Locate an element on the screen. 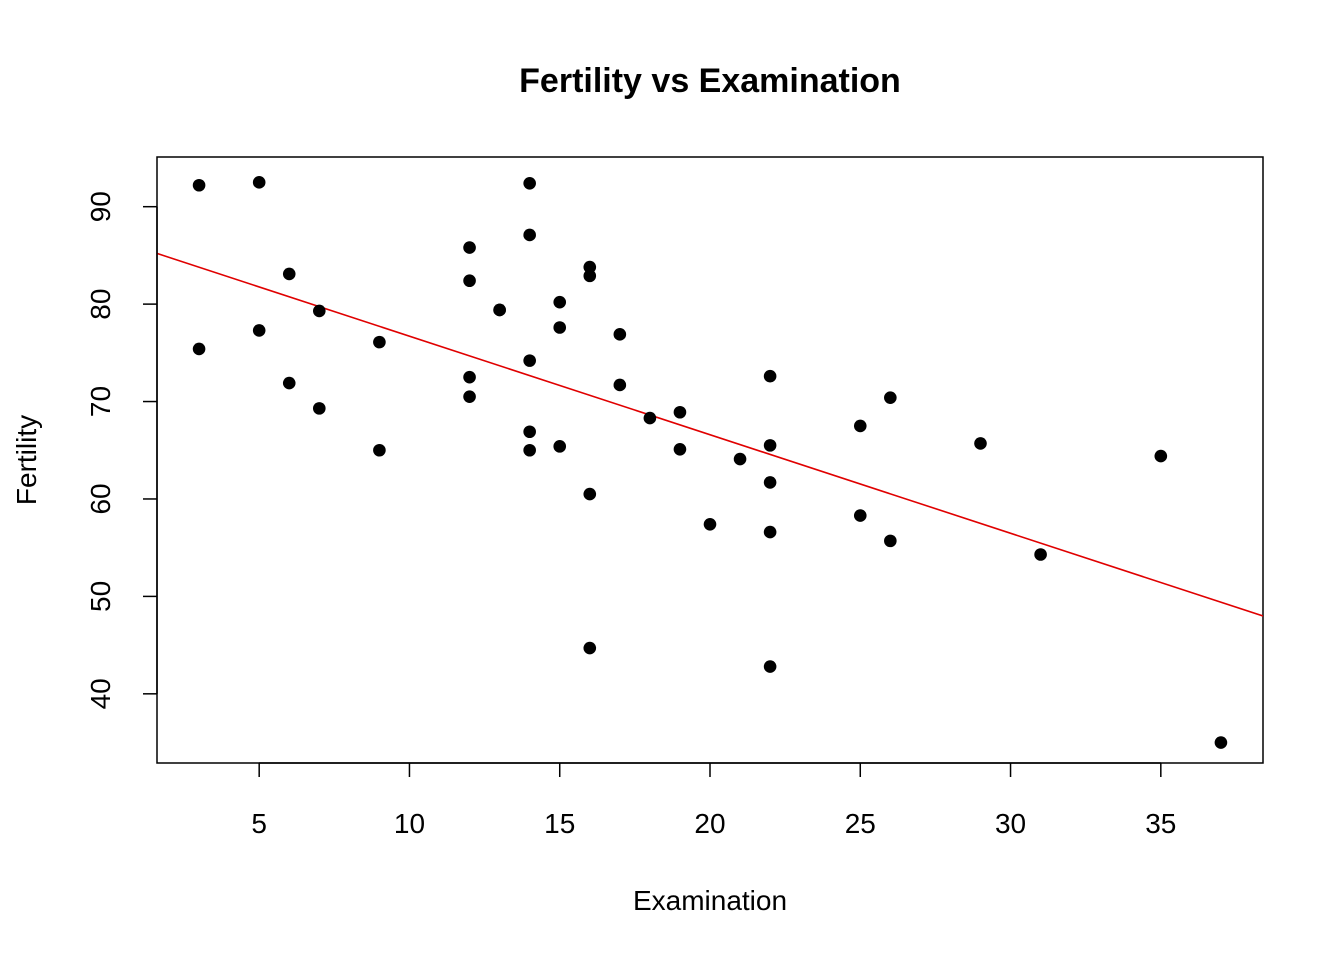  x-tick-label: 25 is located at coordinates (860, 823).